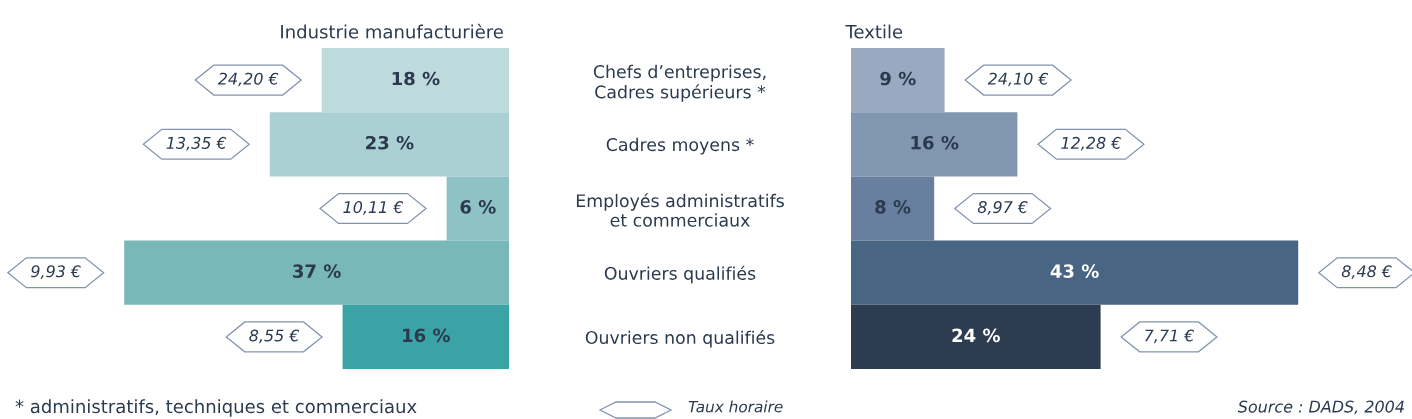  I want to click on y-tick-label: Ouvriers non qualifiés, so click(680, 338).